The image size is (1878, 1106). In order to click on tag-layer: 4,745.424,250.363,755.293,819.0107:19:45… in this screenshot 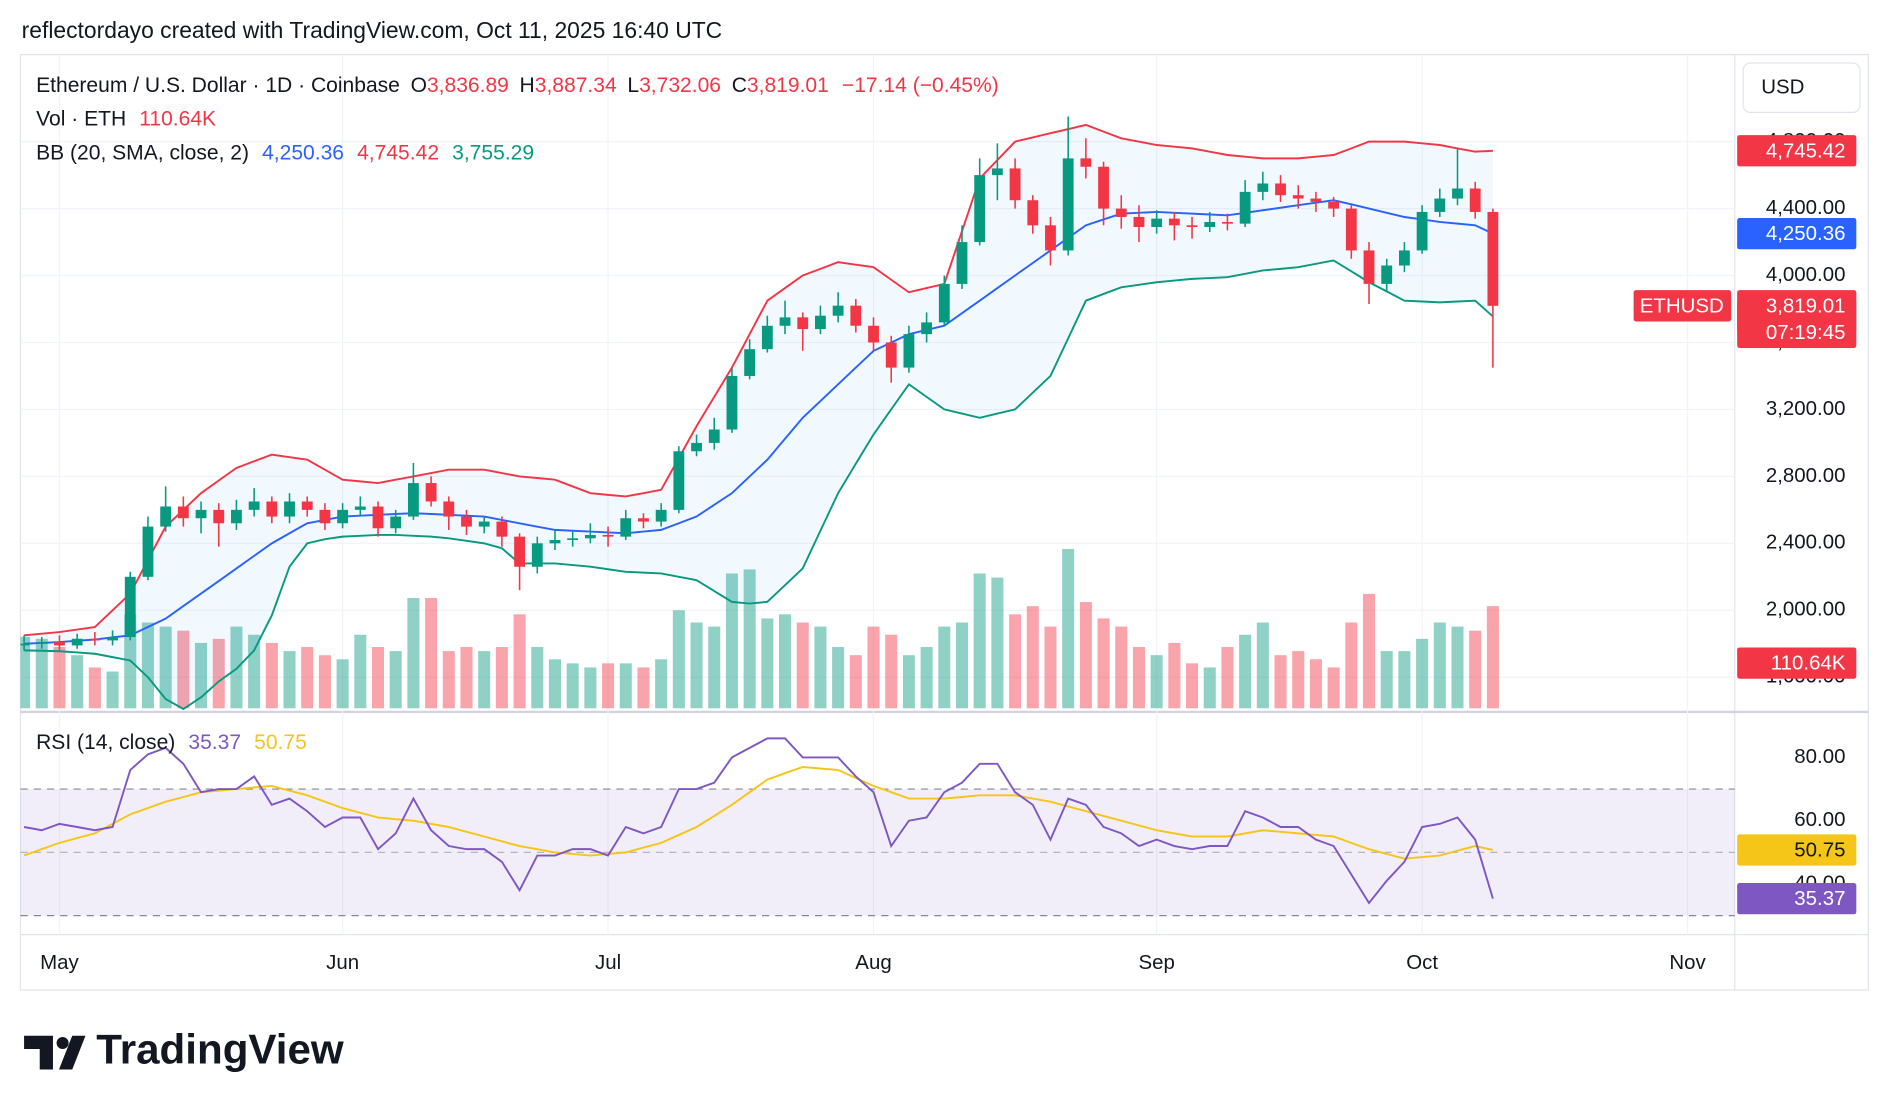, I will do `click(1745, 525)`.